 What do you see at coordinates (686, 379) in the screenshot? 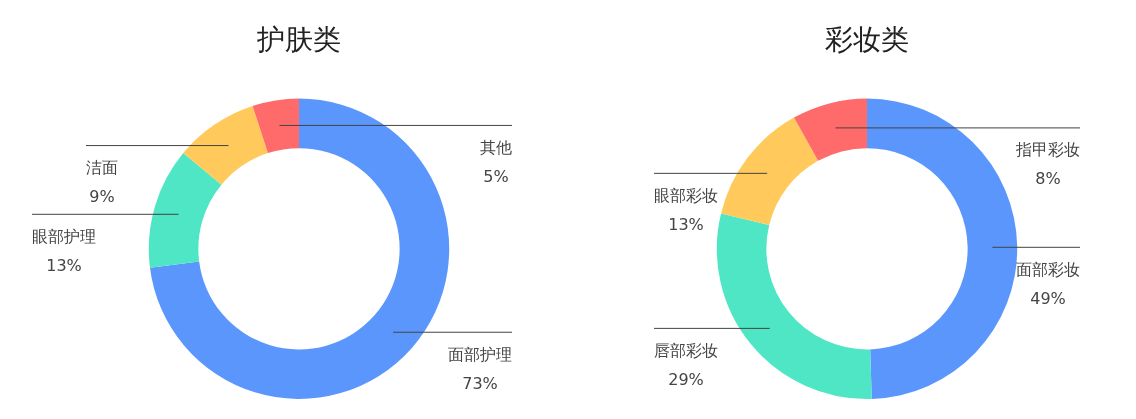
I see `data-label: 29%` at bounding box center [686, 379].